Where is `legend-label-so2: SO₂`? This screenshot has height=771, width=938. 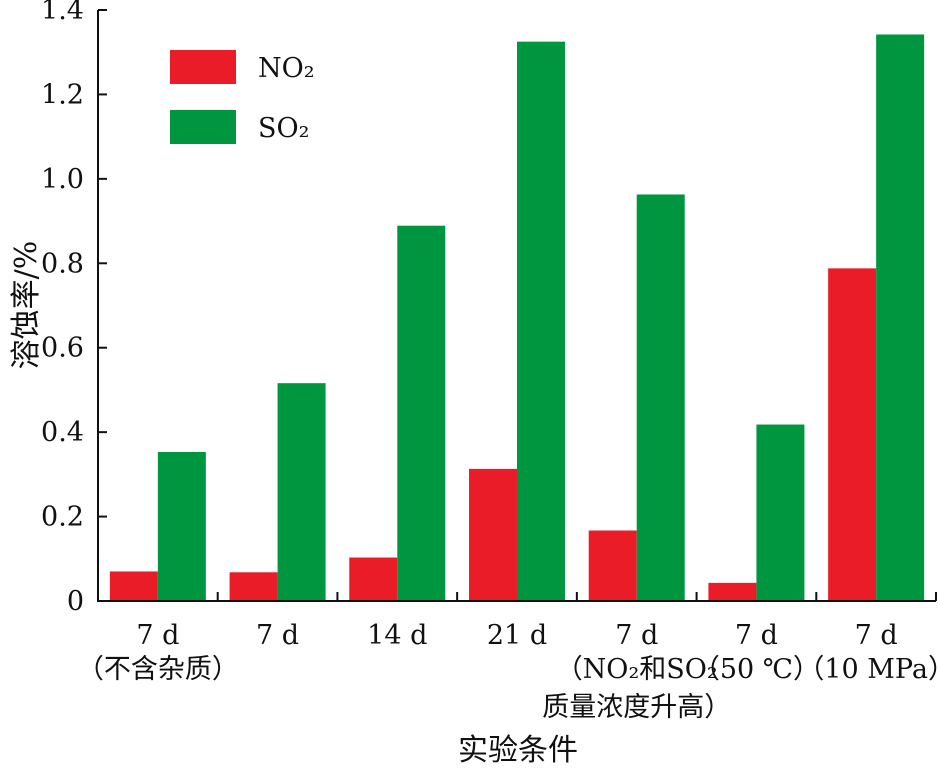
legend-label-so2: SO₂ is located at coordinates (283, 128).